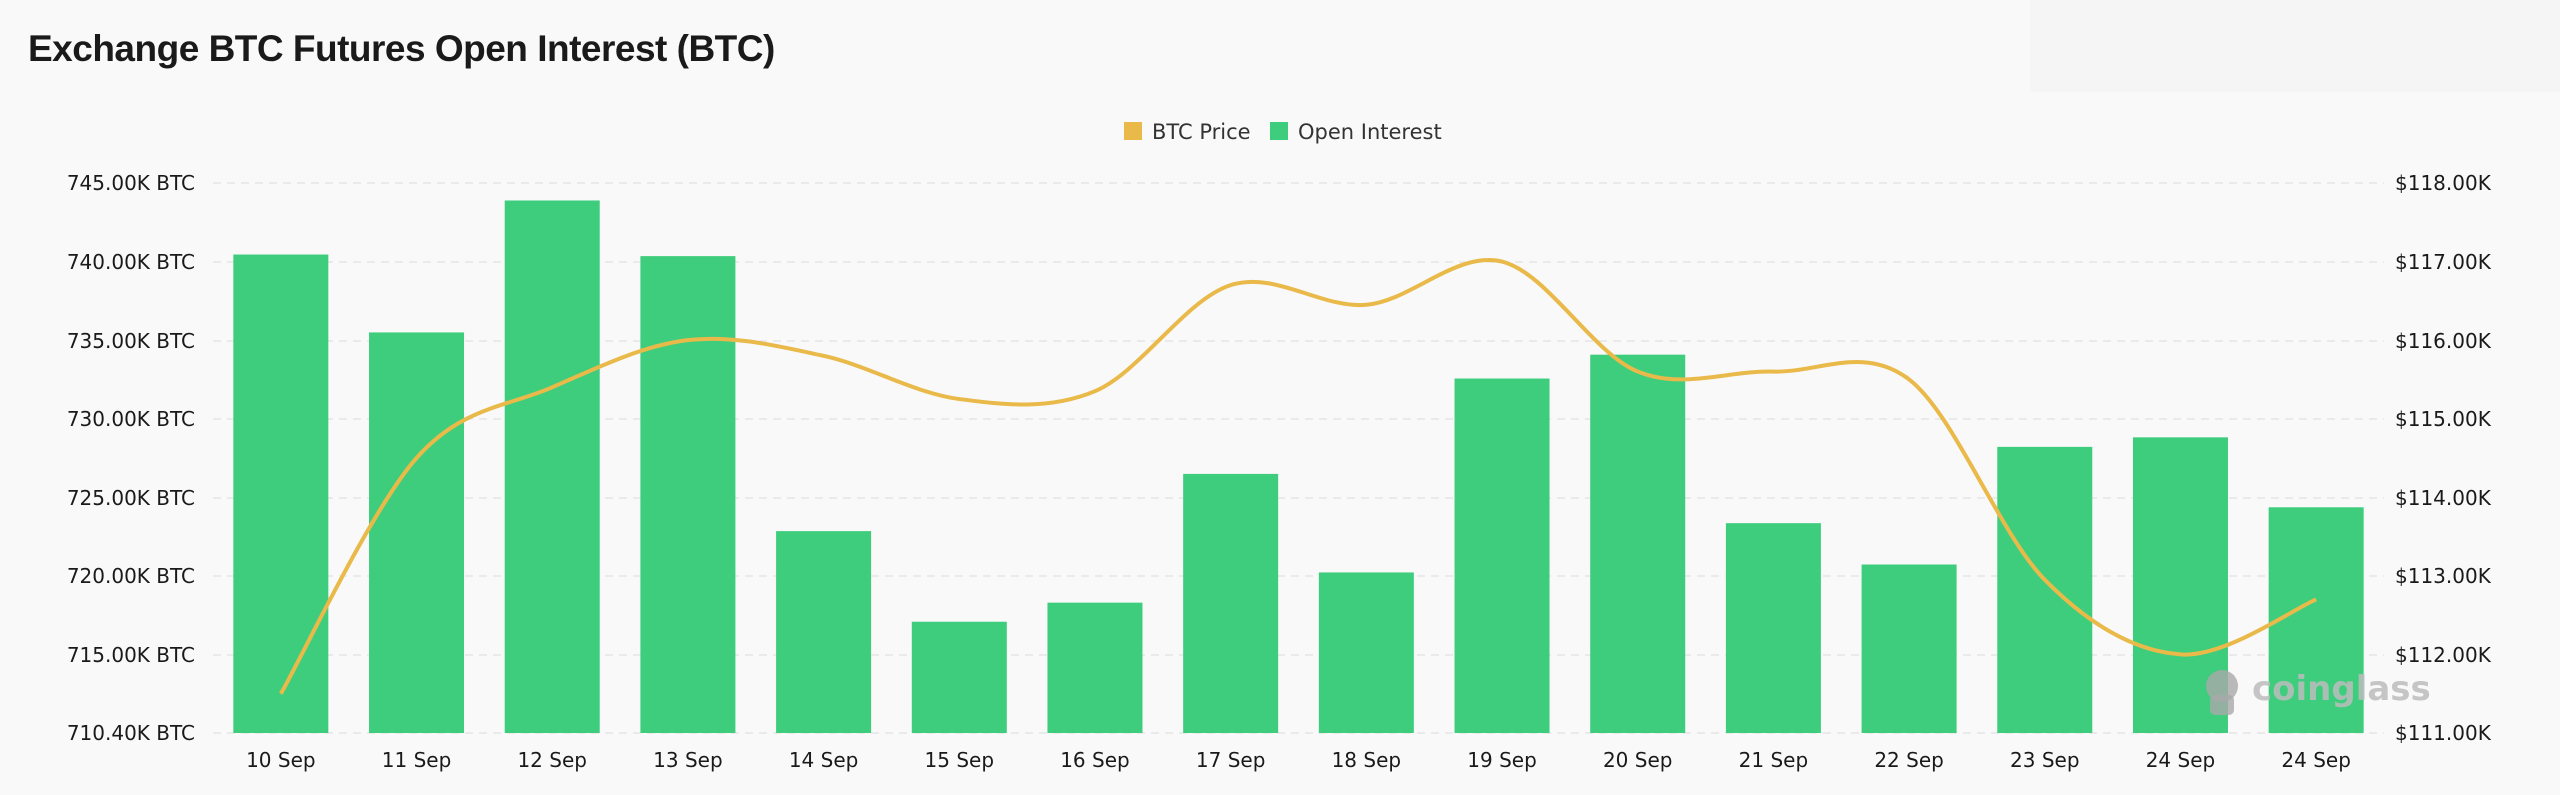 The width and height of the screenshot is (2560, 795). Describe the element at coordinates (2443, 733) in the screenshot. I see `y-right-tick-label: $111.00K` at that location.